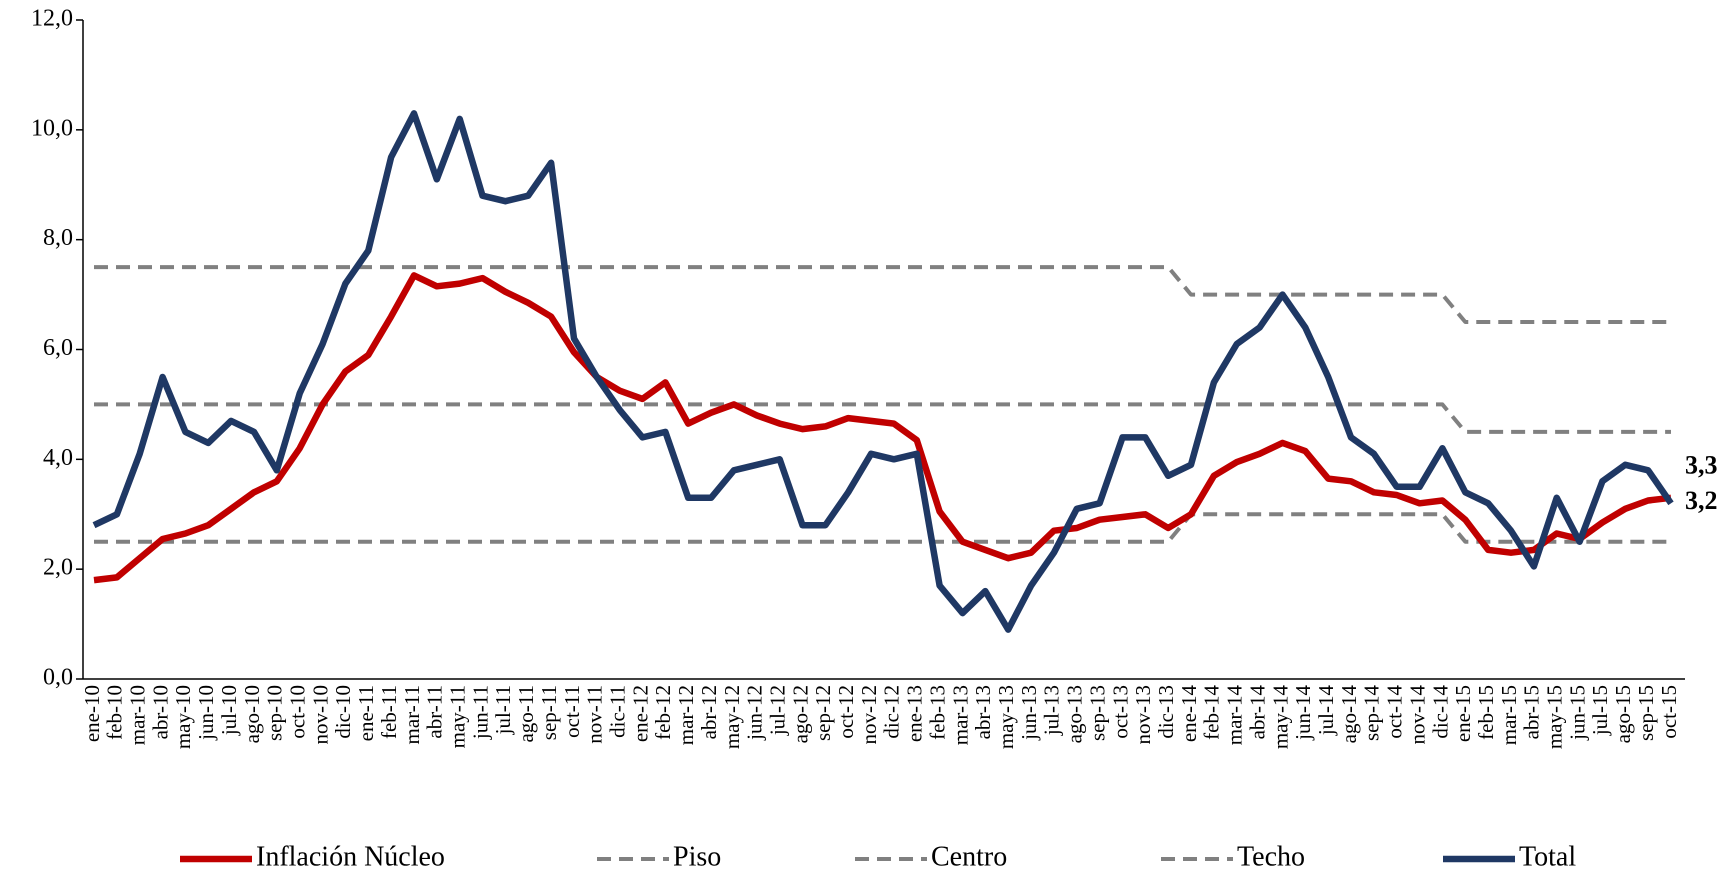 This screenshot has height=877, width=1734. What do you see at coordinates (115, 712) in the screenshot?
I see `x-tick-label: feb-10` at bounding box center [115, 712].